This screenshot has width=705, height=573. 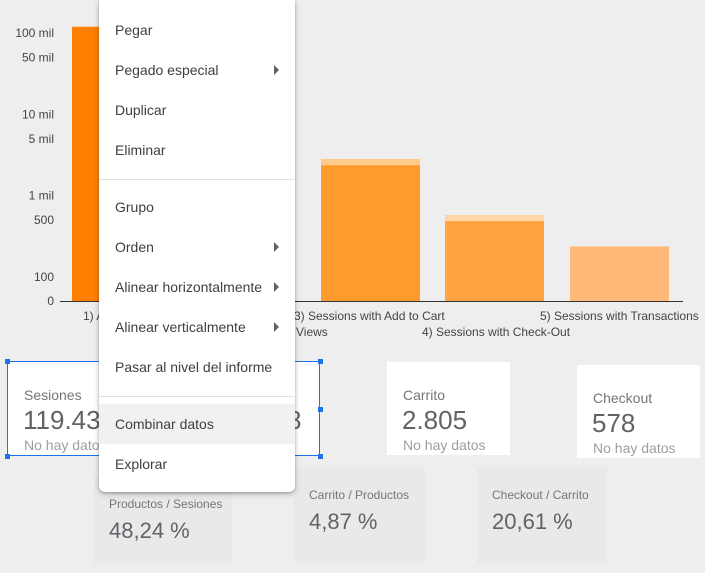 I want to click on ratio-card-checkout-carrito: Checkout / Carrito 20,61 %, so click(x=542, y=515).